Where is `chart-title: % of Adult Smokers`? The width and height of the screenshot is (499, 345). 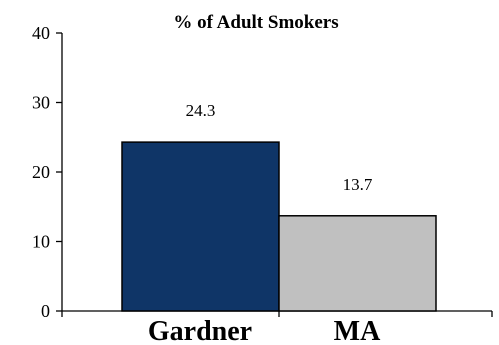 chart-title: % of Adult Smokers is located at coordinates (255, 22).